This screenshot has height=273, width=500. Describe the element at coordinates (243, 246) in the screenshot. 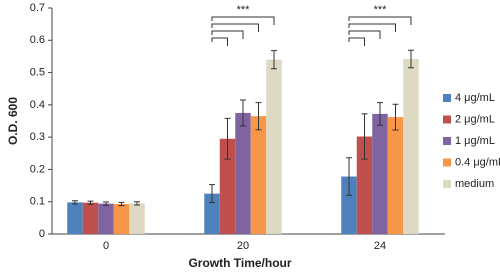

I see `x-tick-label: 20` at that location.